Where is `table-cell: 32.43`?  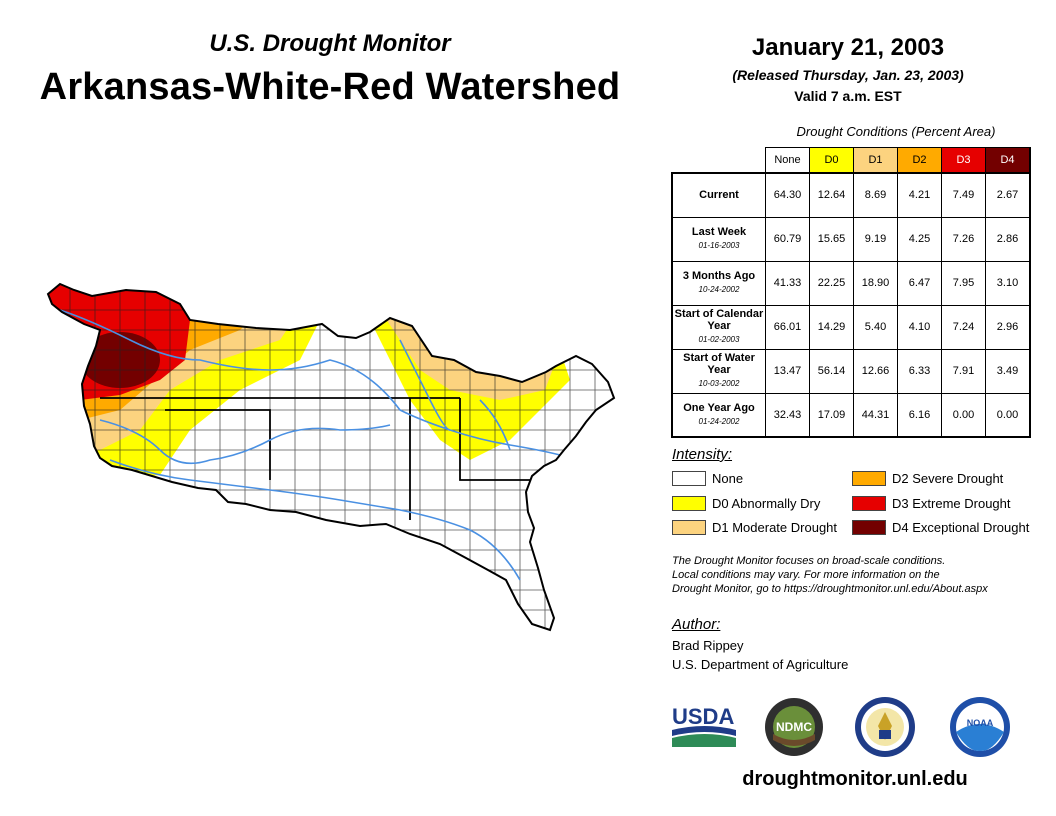 table-cell: 32.43 is located at coordinates (787, 415).